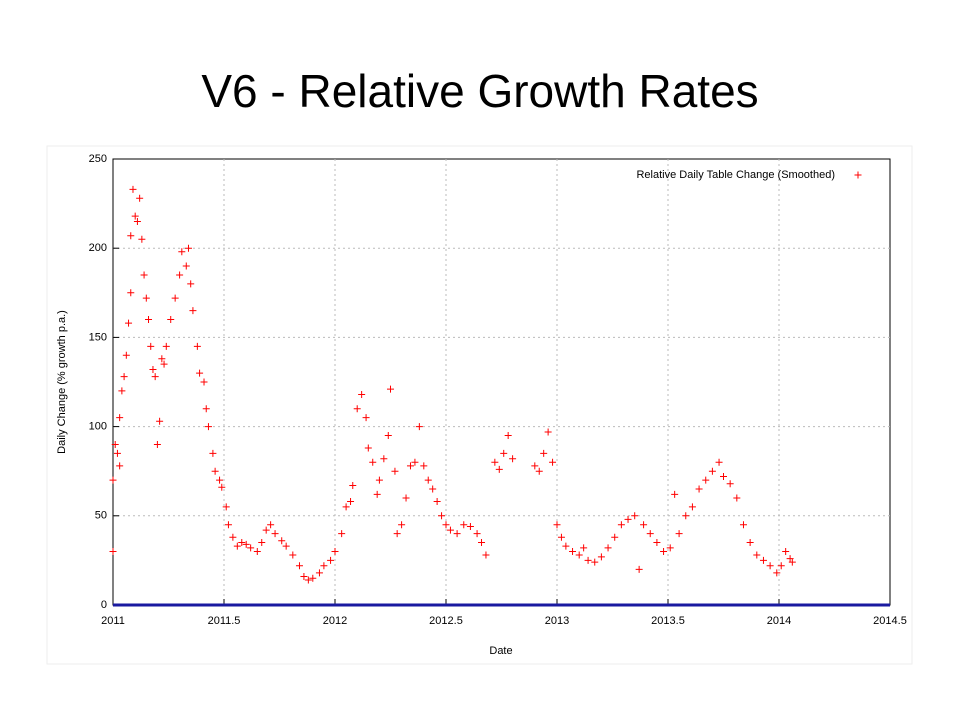 The image size is (960, 720). Describe the element at coordinates (113, 621) in the screenshot. I see `x-tick-label: 2011` at that location.